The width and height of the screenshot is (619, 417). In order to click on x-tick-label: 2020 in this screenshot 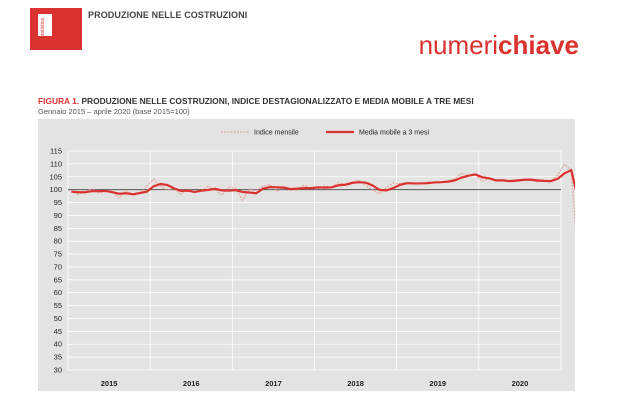, I will do `click(520, 383)`.